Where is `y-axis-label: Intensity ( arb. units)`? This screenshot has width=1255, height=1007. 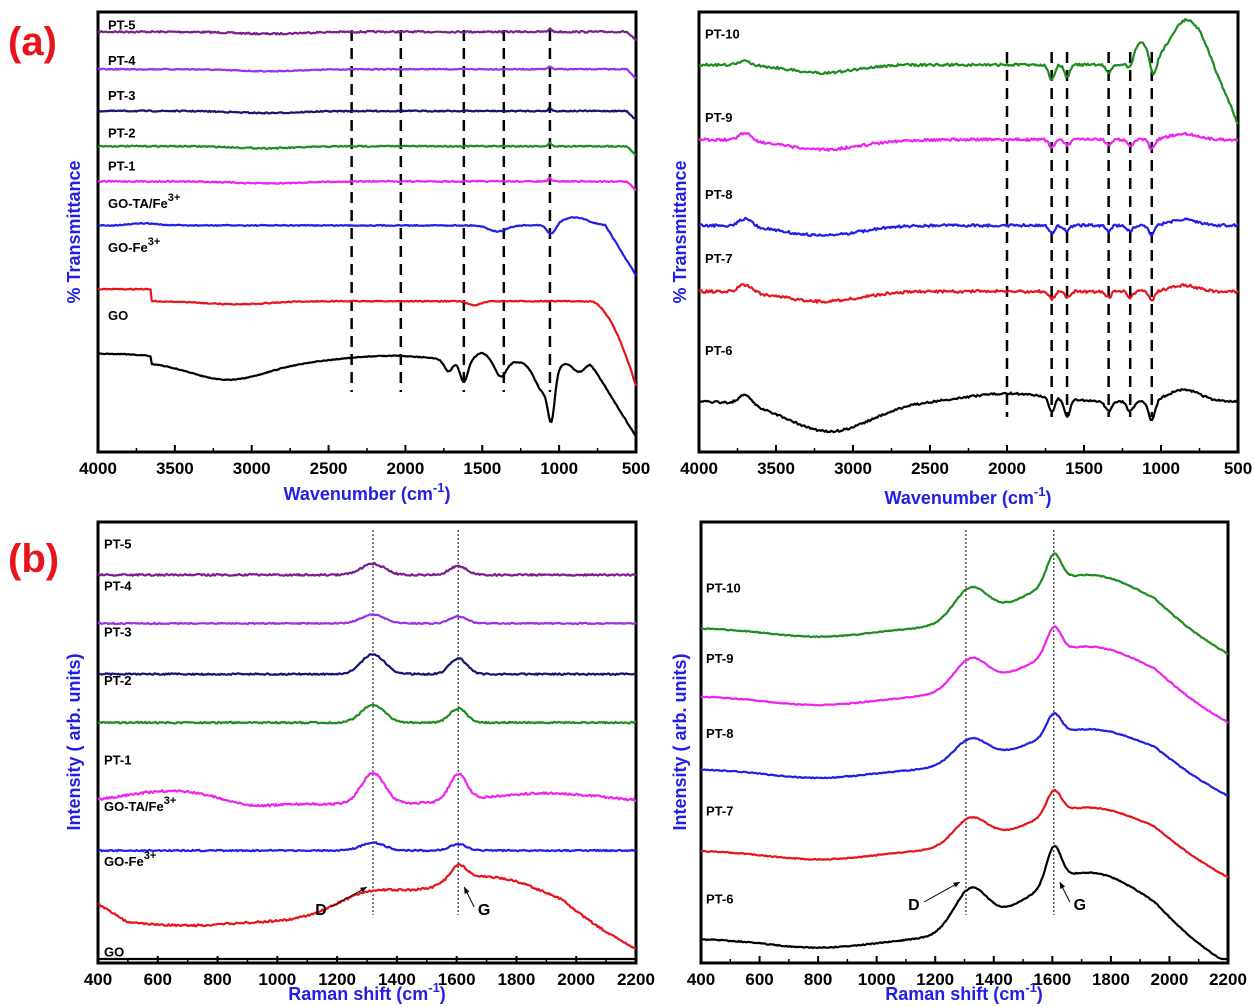
y-axis-label: Intensity ( arb. units) is located at coordinates (74, 741).